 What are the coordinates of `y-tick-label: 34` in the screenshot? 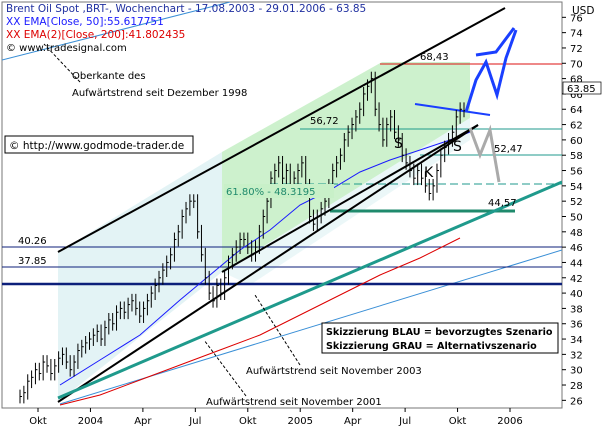 It's located at (576, 340).